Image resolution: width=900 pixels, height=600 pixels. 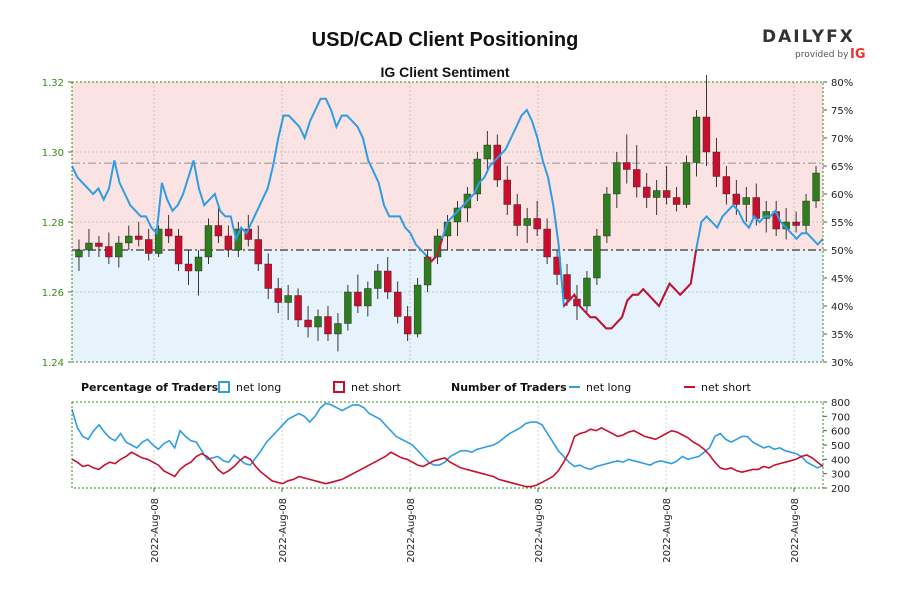 What do you see at coordinates (224, 387) in the screenshot?
I see `legend-pct-long-swatch` at bounding box center [224, 387].